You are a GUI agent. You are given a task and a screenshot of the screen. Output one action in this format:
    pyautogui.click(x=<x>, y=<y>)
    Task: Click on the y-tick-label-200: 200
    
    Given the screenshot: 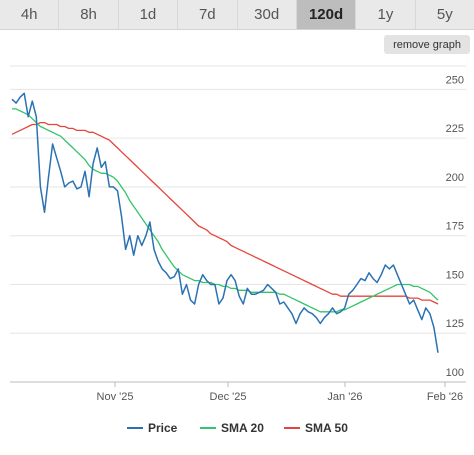 What is the action you would take?
    pyautogui.click(x=455, y=178)
    